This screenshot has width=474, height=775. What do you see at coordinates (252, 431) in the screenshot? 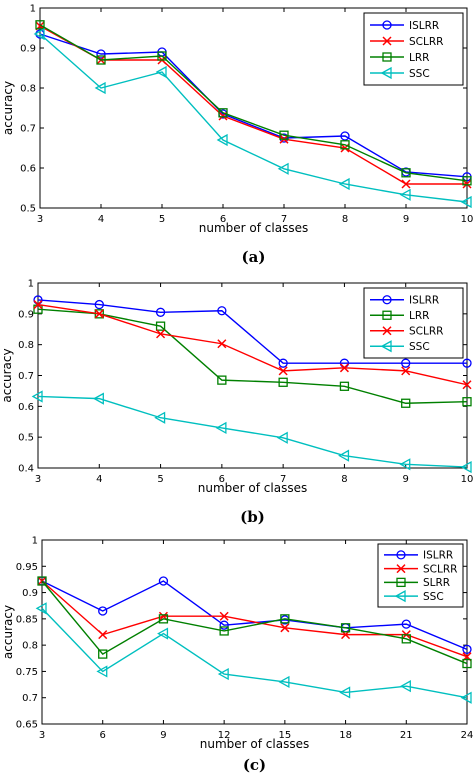
I see `series-line-ssc` at bounding box center [252, 431].